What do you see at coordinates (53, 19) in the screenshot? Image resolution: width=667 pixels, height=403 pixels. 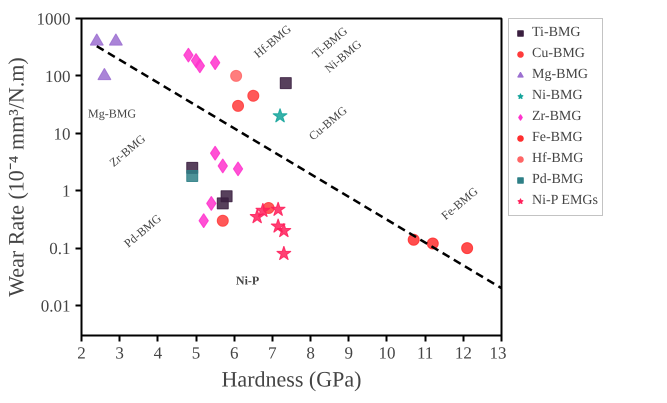 I see `y-tick-label: 1000` at bounding box center [53, 19].